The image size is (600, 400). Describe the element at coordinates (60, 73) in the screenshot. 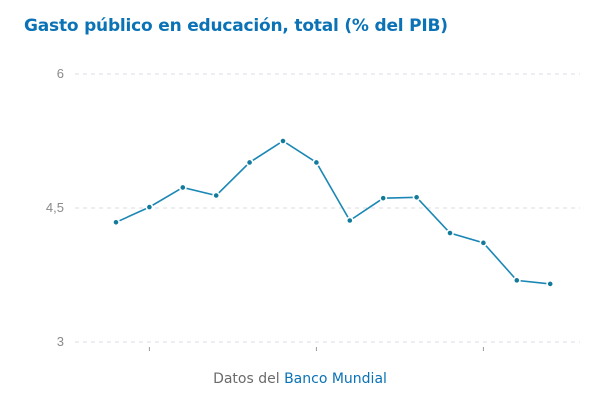

I see `y-tick-label: 6` at that location.